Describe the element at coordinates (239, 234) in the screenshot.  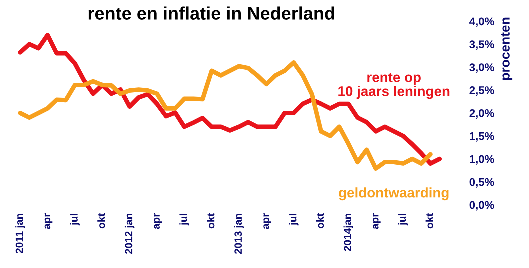
I see `x-tick-label: 2013 jan` at that location.